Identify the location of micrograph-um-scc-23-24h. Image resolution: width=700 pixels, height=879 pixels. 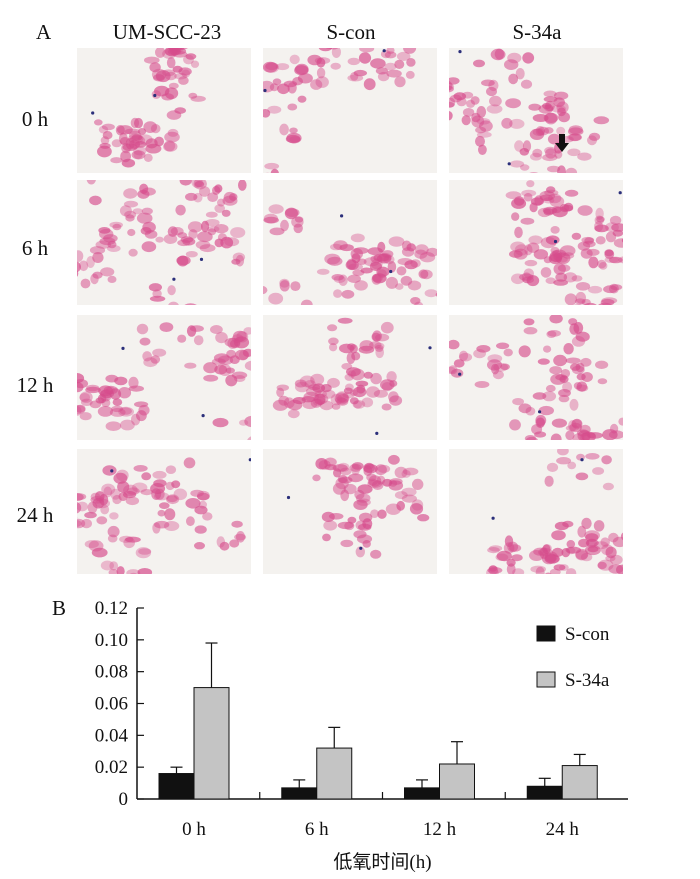
(164, 511).